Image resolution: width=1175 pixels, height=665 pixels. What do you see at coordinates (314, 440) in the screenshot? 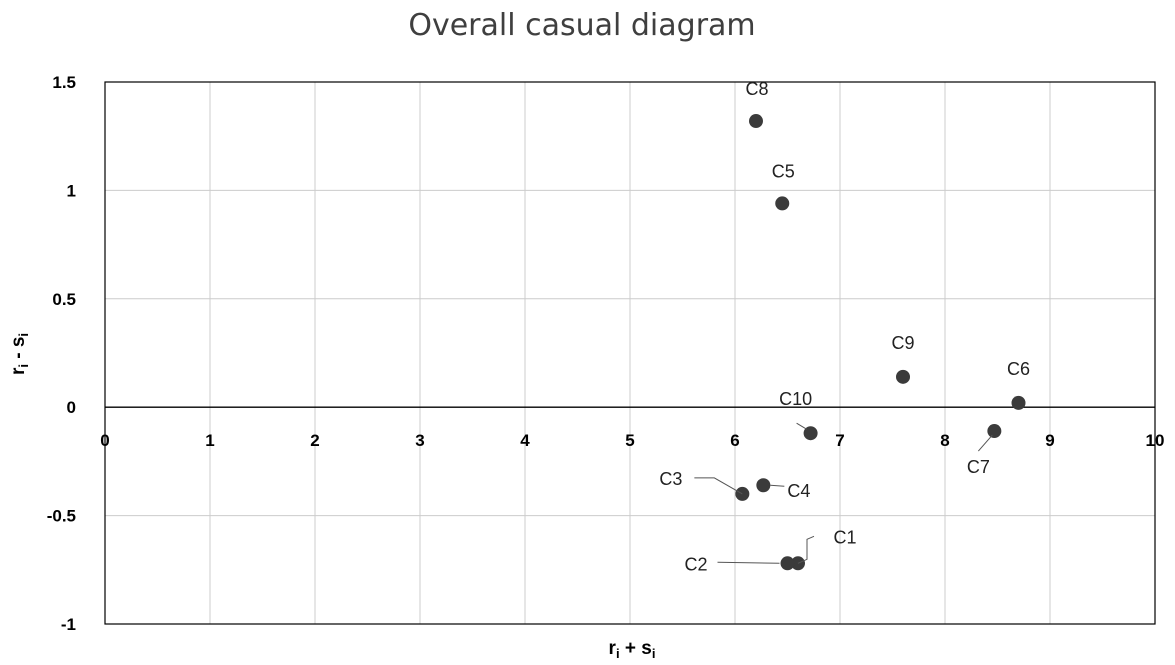
I see `x-tick-label: 2` at bounding box center [314, 440].